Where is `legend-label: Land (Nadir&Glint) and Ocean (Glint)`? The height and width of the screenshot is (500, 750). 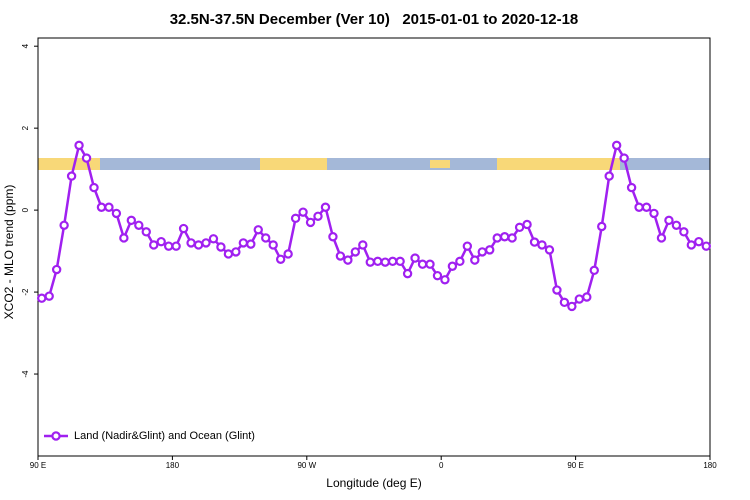 legend-label: Land (Nadir&Glint) and Ocean (Glint) is located at coordinates (164, 436).